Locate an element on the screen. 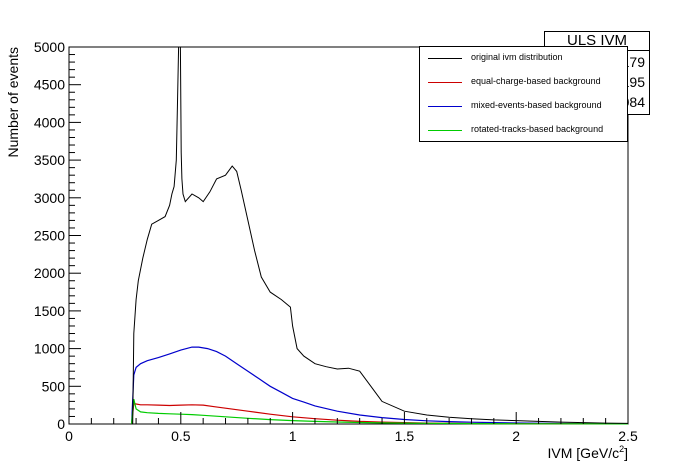 This screenshot has width=698, height=471. y-tick-label-500: 500 is located at coordinates (54, 386).